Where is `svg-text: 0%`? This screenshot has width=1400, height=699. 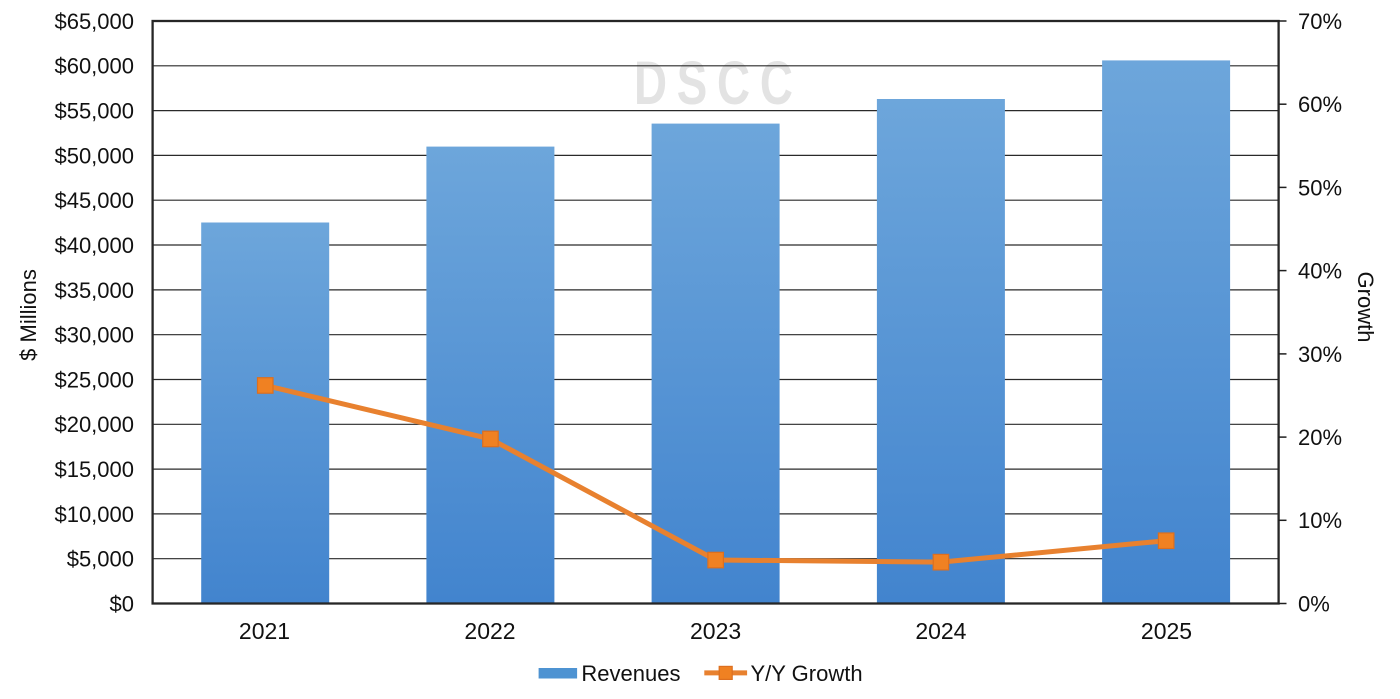
svg-text: 0% is located at coordinates (1314, 603).